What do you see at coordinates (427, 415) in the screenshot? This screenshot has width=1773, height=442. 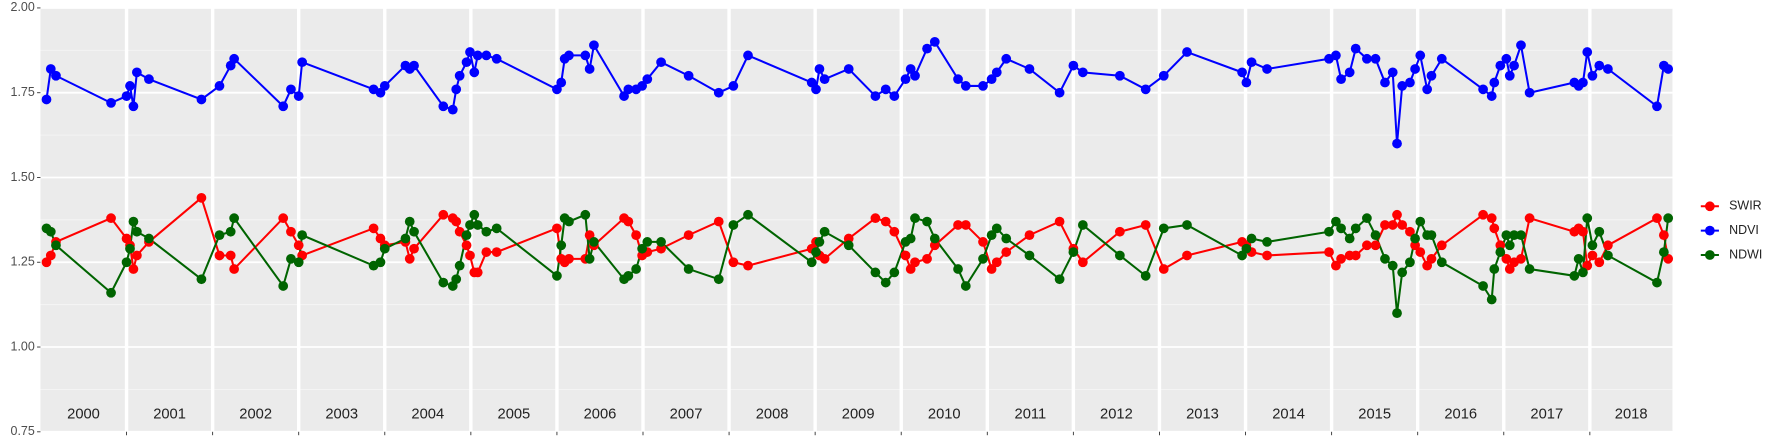 I see `year-annotation: 2004` at bounding box center [427, 415].